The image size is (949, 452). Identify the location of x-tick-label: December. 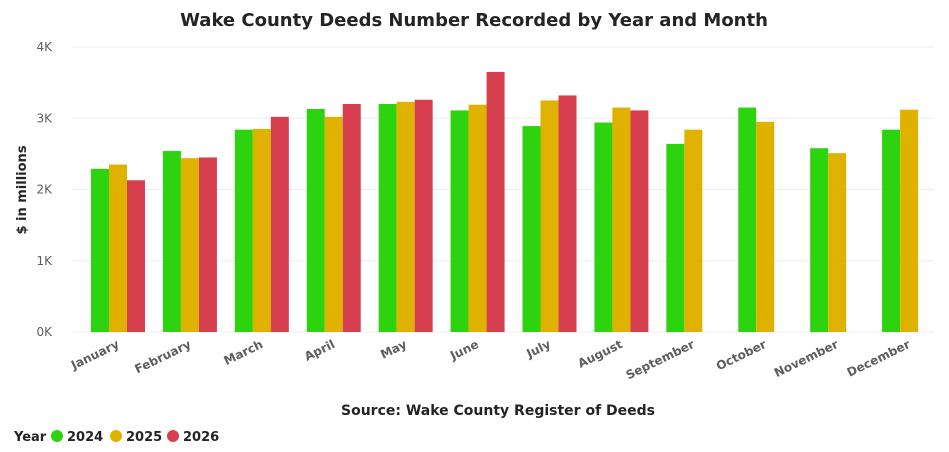
(879, 358).